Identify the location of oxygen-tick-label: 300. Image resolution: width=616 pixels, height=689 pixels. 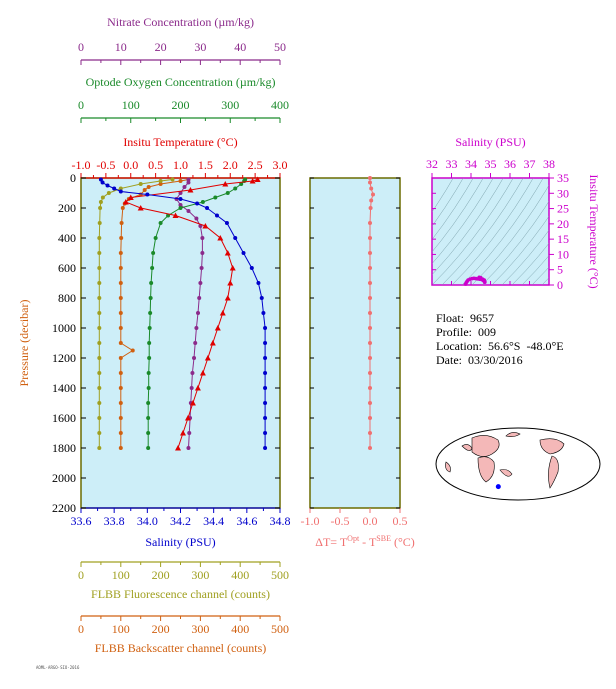
(230, 105).